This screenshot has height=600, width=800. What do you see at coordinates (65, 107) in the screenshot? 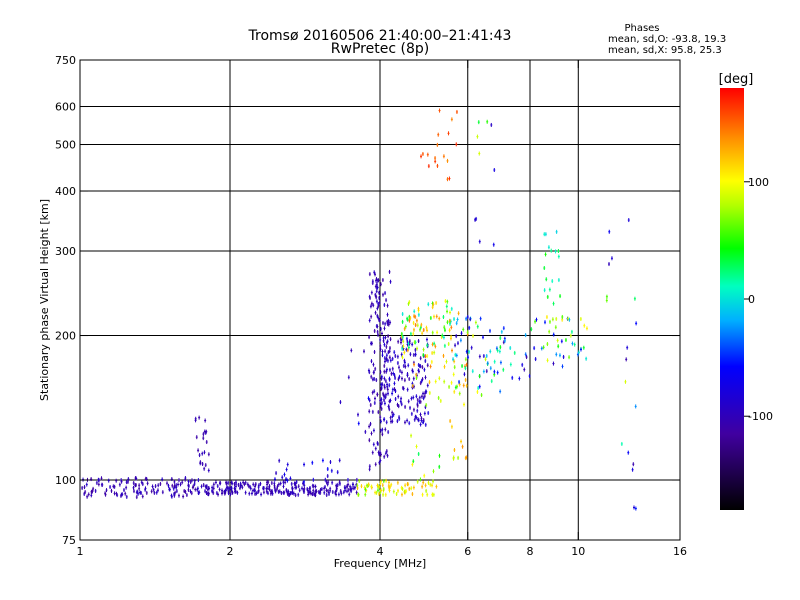
I see `y-tick-label: 600` at bounding box center [65, 107].